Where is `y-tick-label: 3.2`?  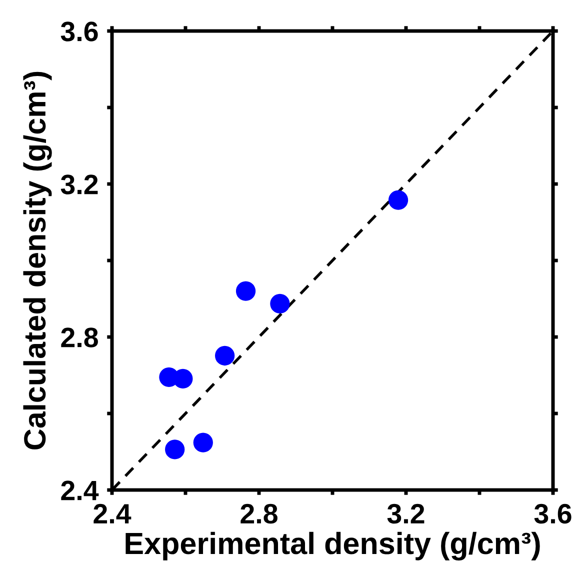
y-tick-label: 3.2 is located at coordinates (79, 184).